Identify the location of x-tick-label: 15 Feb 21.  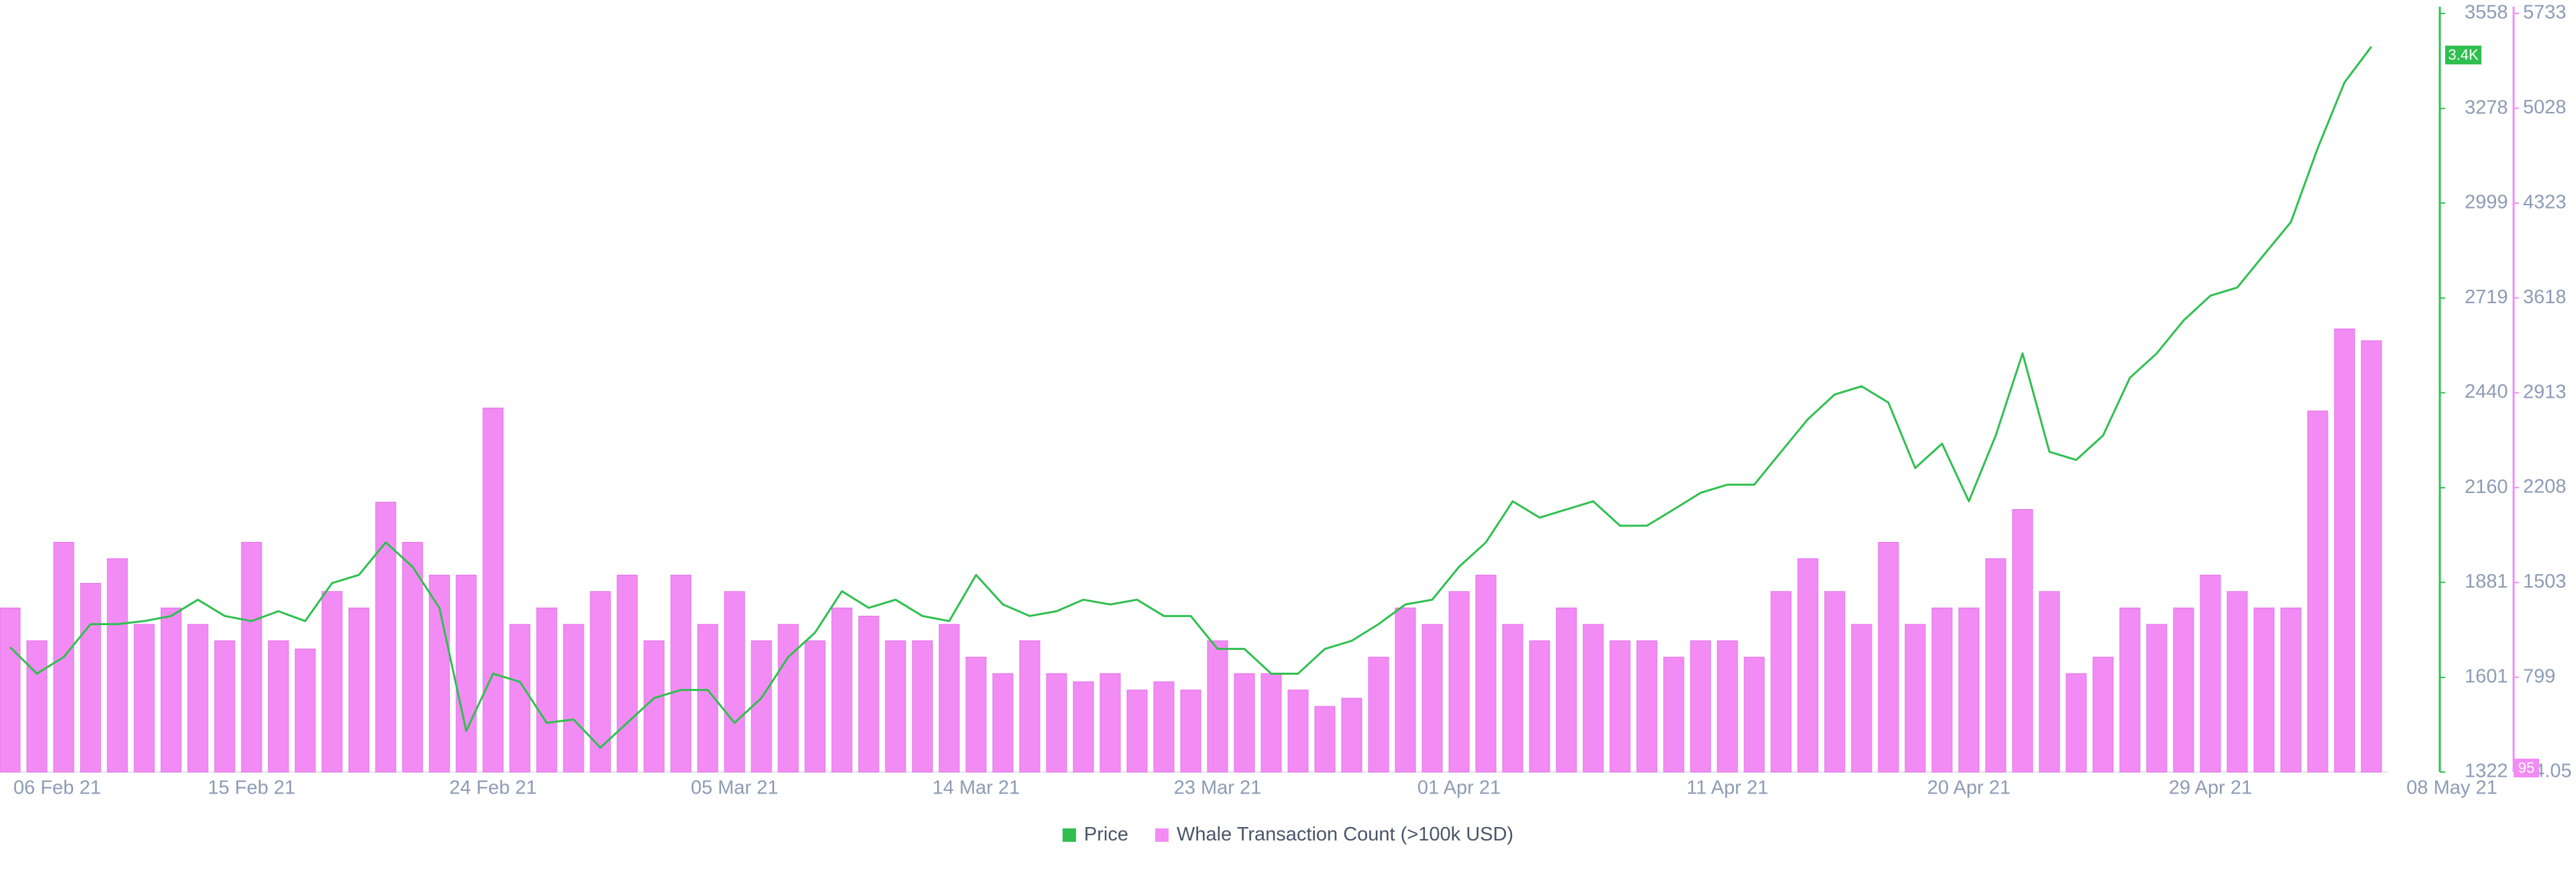
(252, 788).